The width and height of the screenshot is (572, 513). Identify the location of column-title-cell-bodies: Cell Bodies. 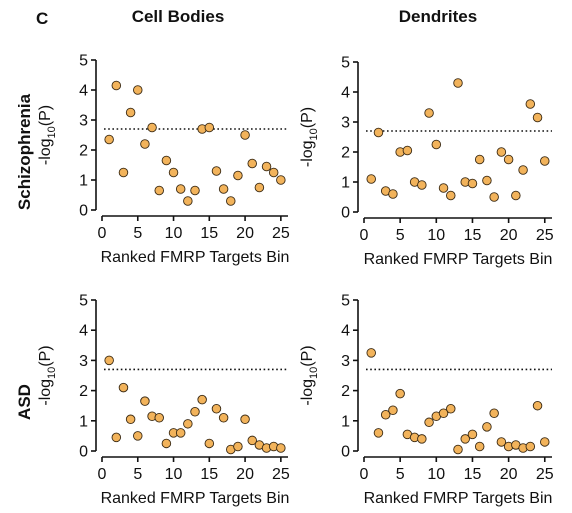
(178, 16).